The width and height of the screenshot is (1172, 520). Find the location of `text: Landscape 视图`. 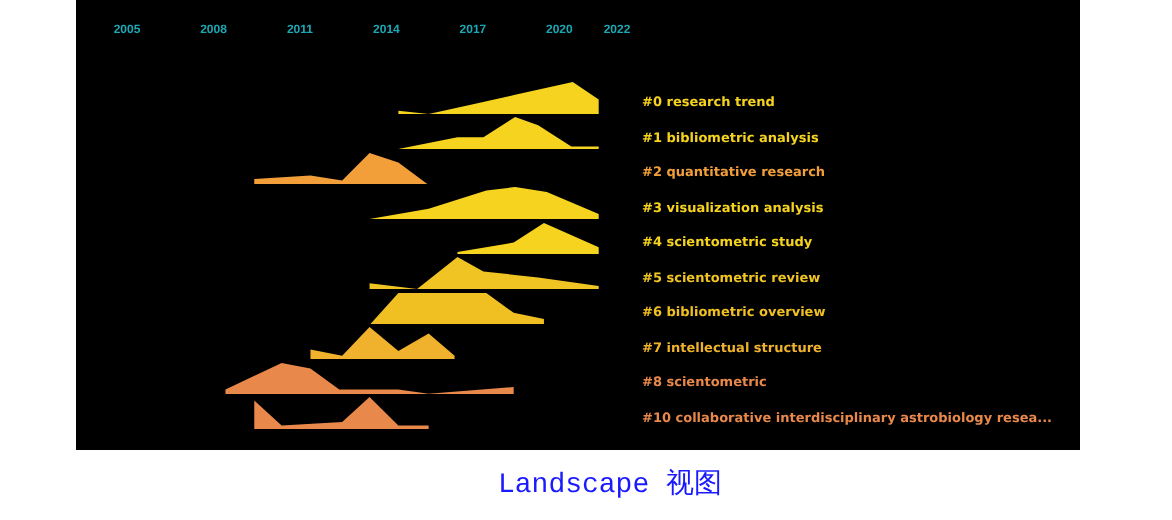

text: Landscape 视图 is located at coordinates (609, 484).